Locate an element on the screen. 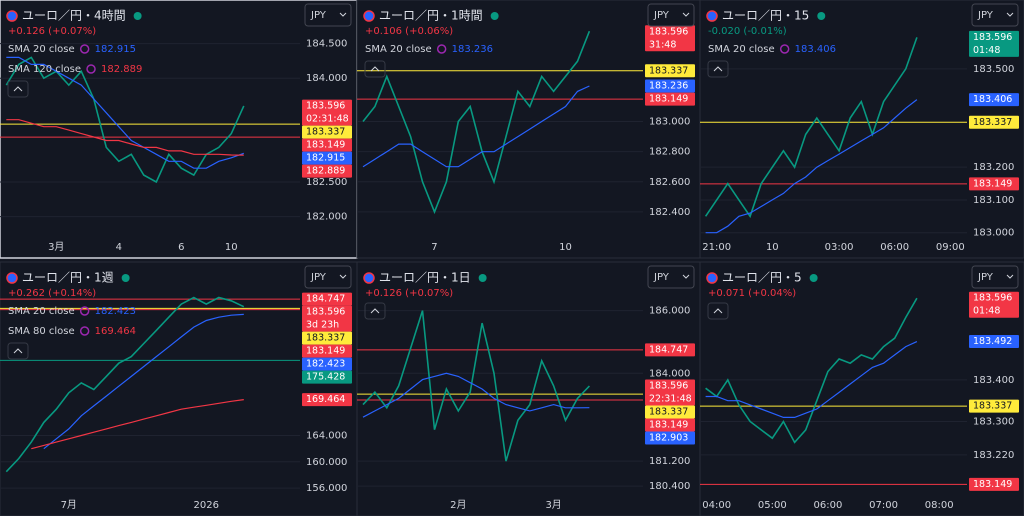  y-tick-label: 164.000 is located at coordinates (326, 436).